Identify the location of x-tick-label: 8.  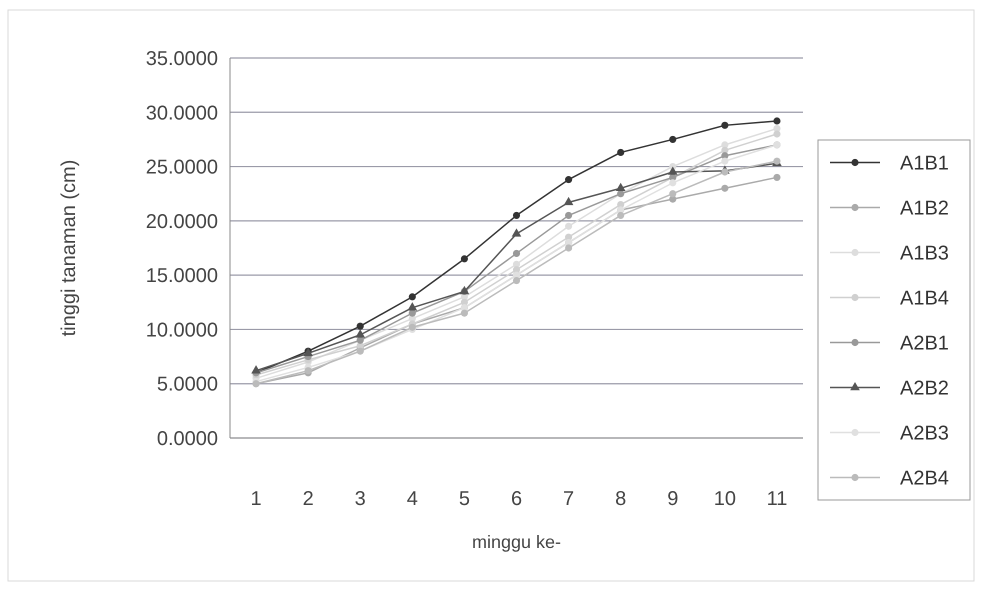
(620, 499).